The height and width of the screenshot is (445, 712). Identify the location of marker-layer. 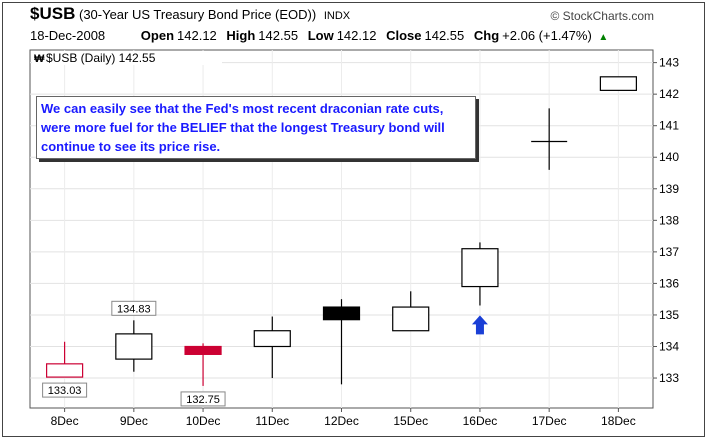
(479, 325).